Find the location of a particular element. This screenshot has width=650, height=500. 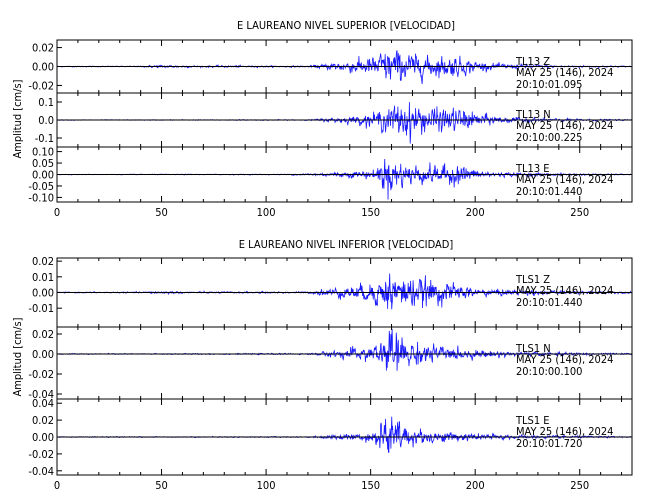

station-component-label: TLS1 N is located at coordinates (533, 348).